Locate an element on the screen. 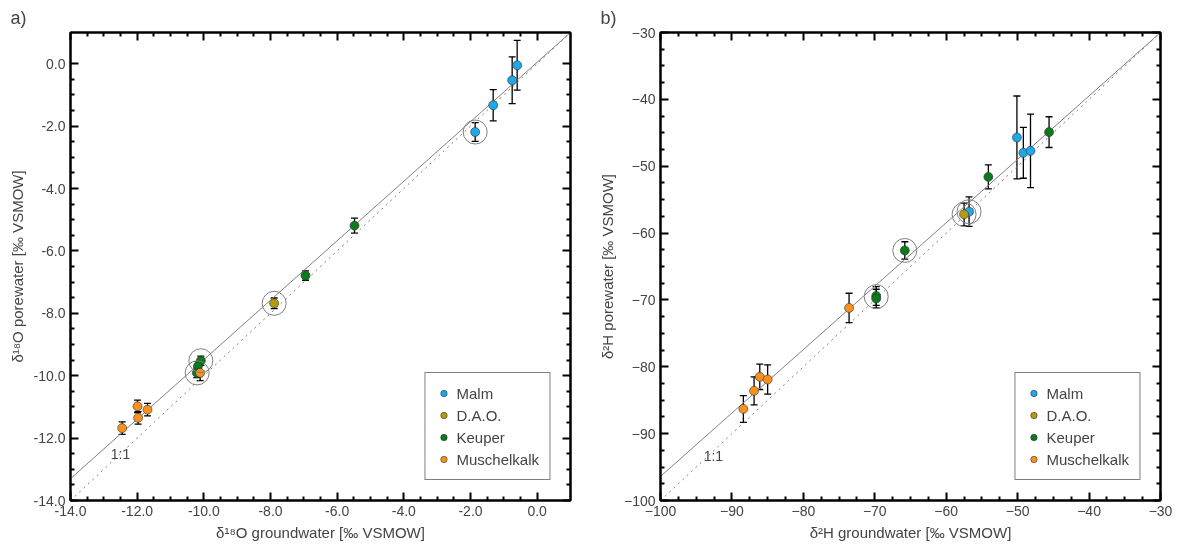 The width and height of the screenshot is (1187, 560). x-tick-label: -10.0 is located at coordinates (203, 510).